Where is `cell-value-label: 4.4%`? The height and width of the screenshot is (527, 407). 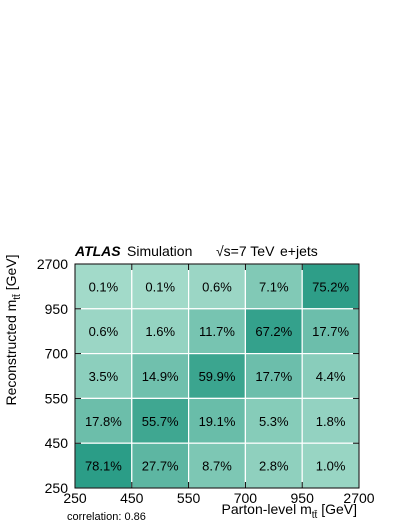
cell-value-label: 4.4% is located at coordinates (331, 376).